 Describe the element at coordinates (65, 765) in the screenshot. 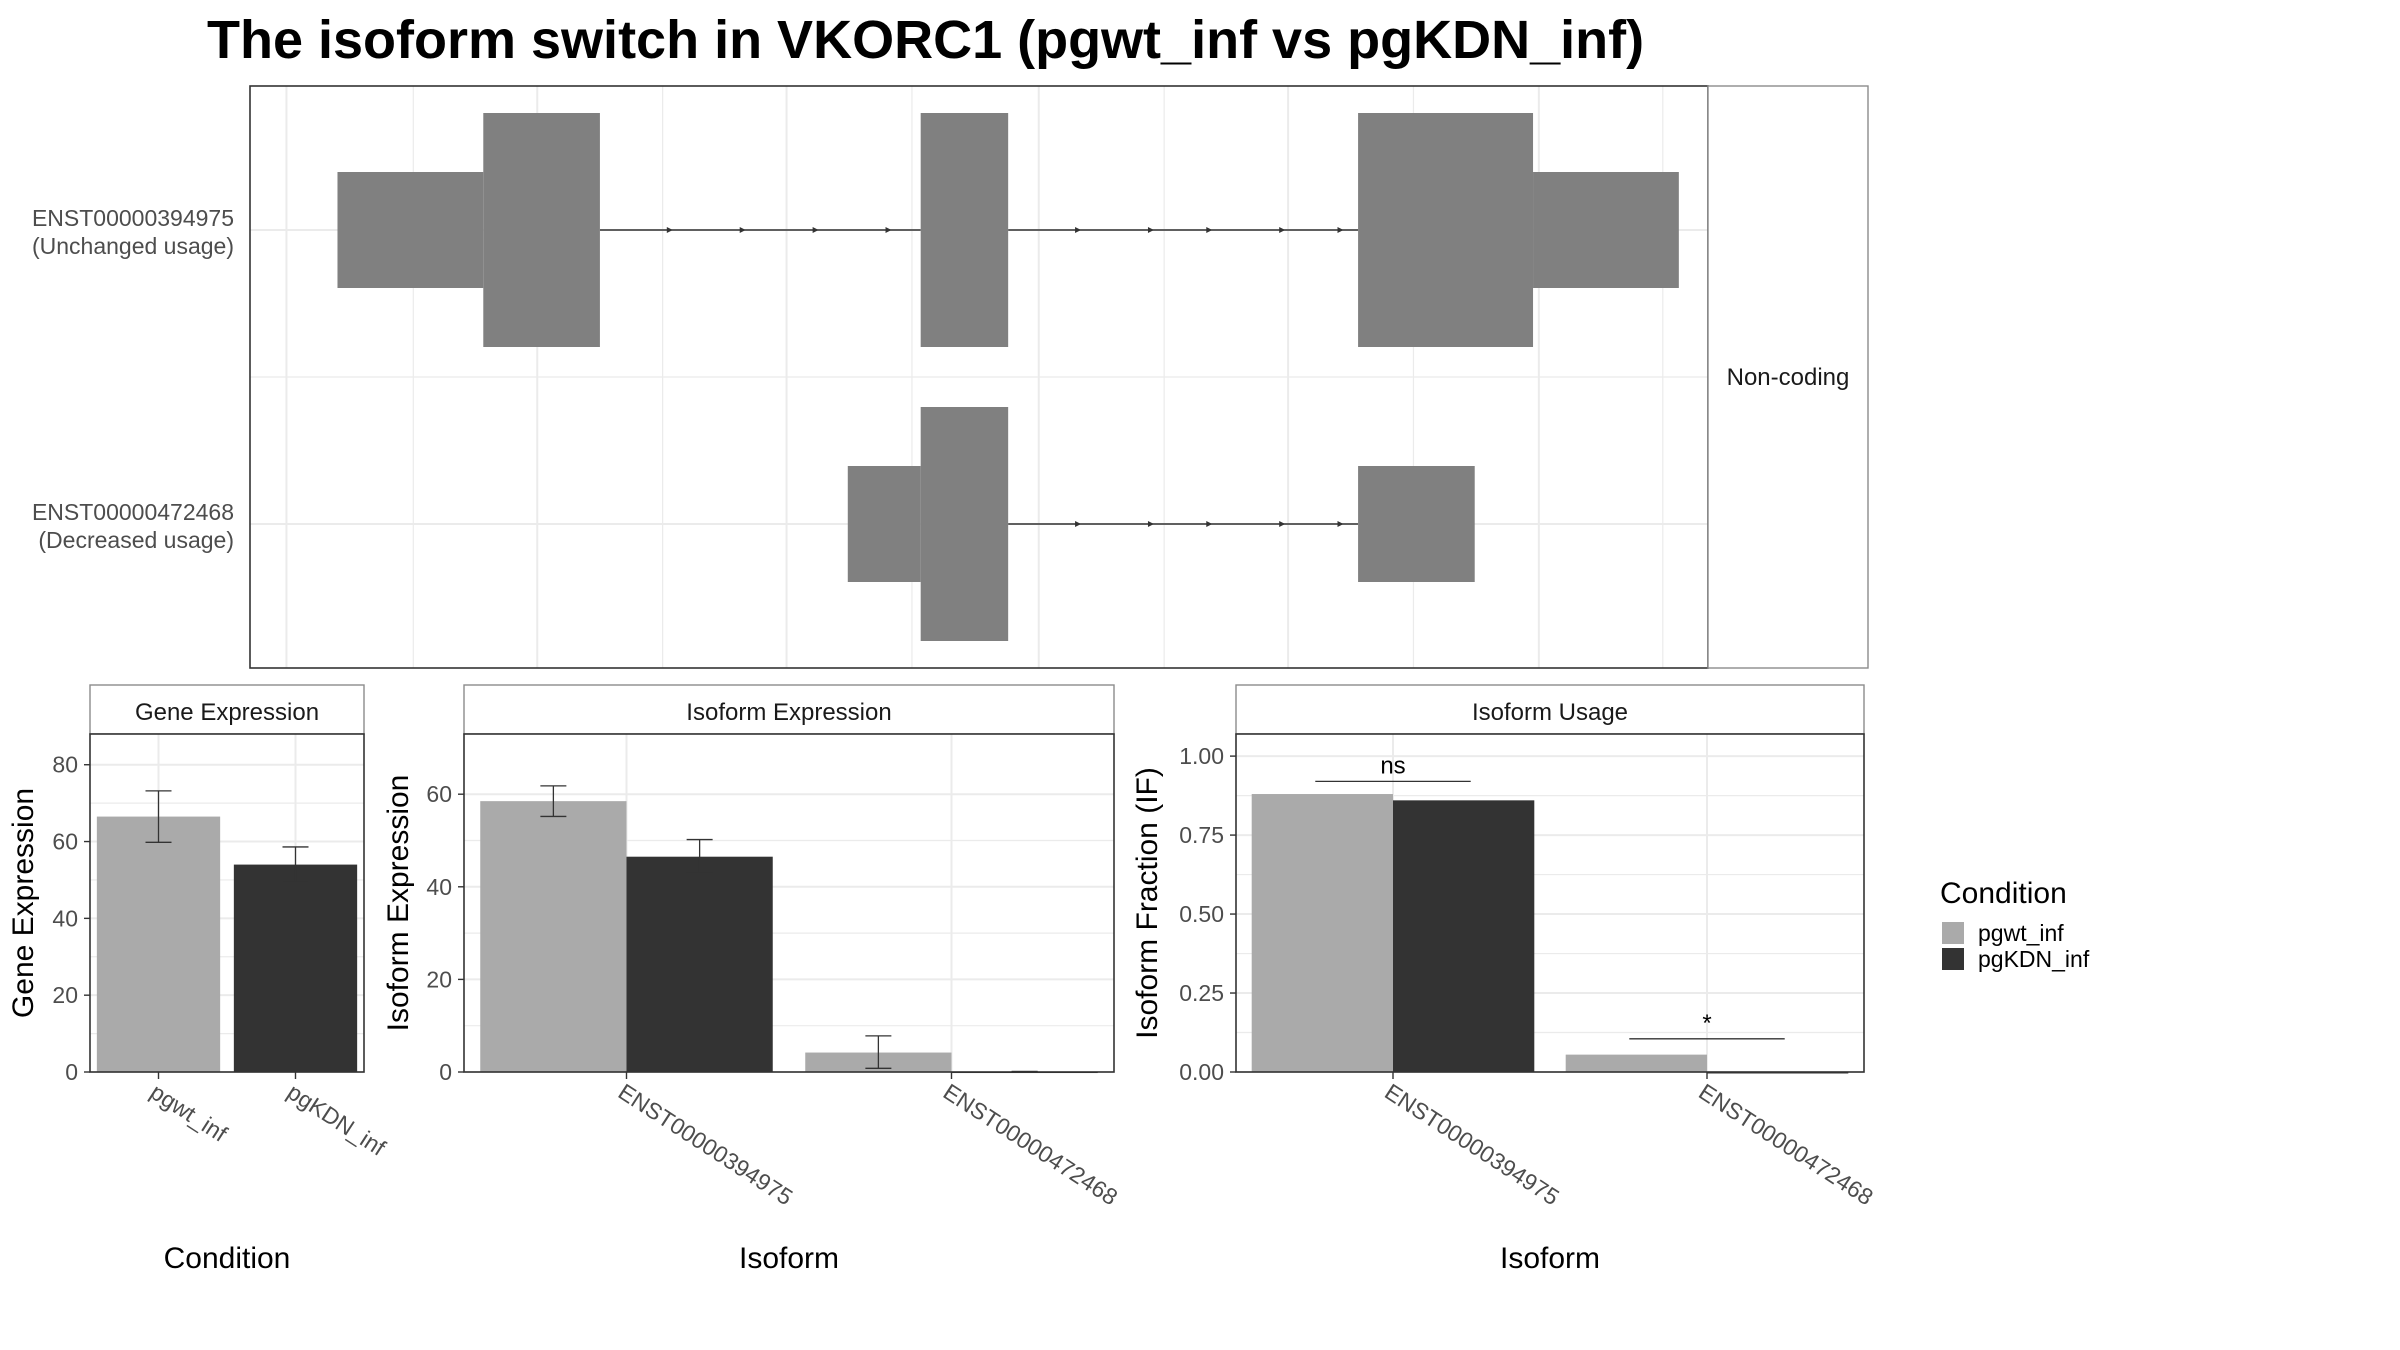

I see `y-tick-label: 80` at that location.